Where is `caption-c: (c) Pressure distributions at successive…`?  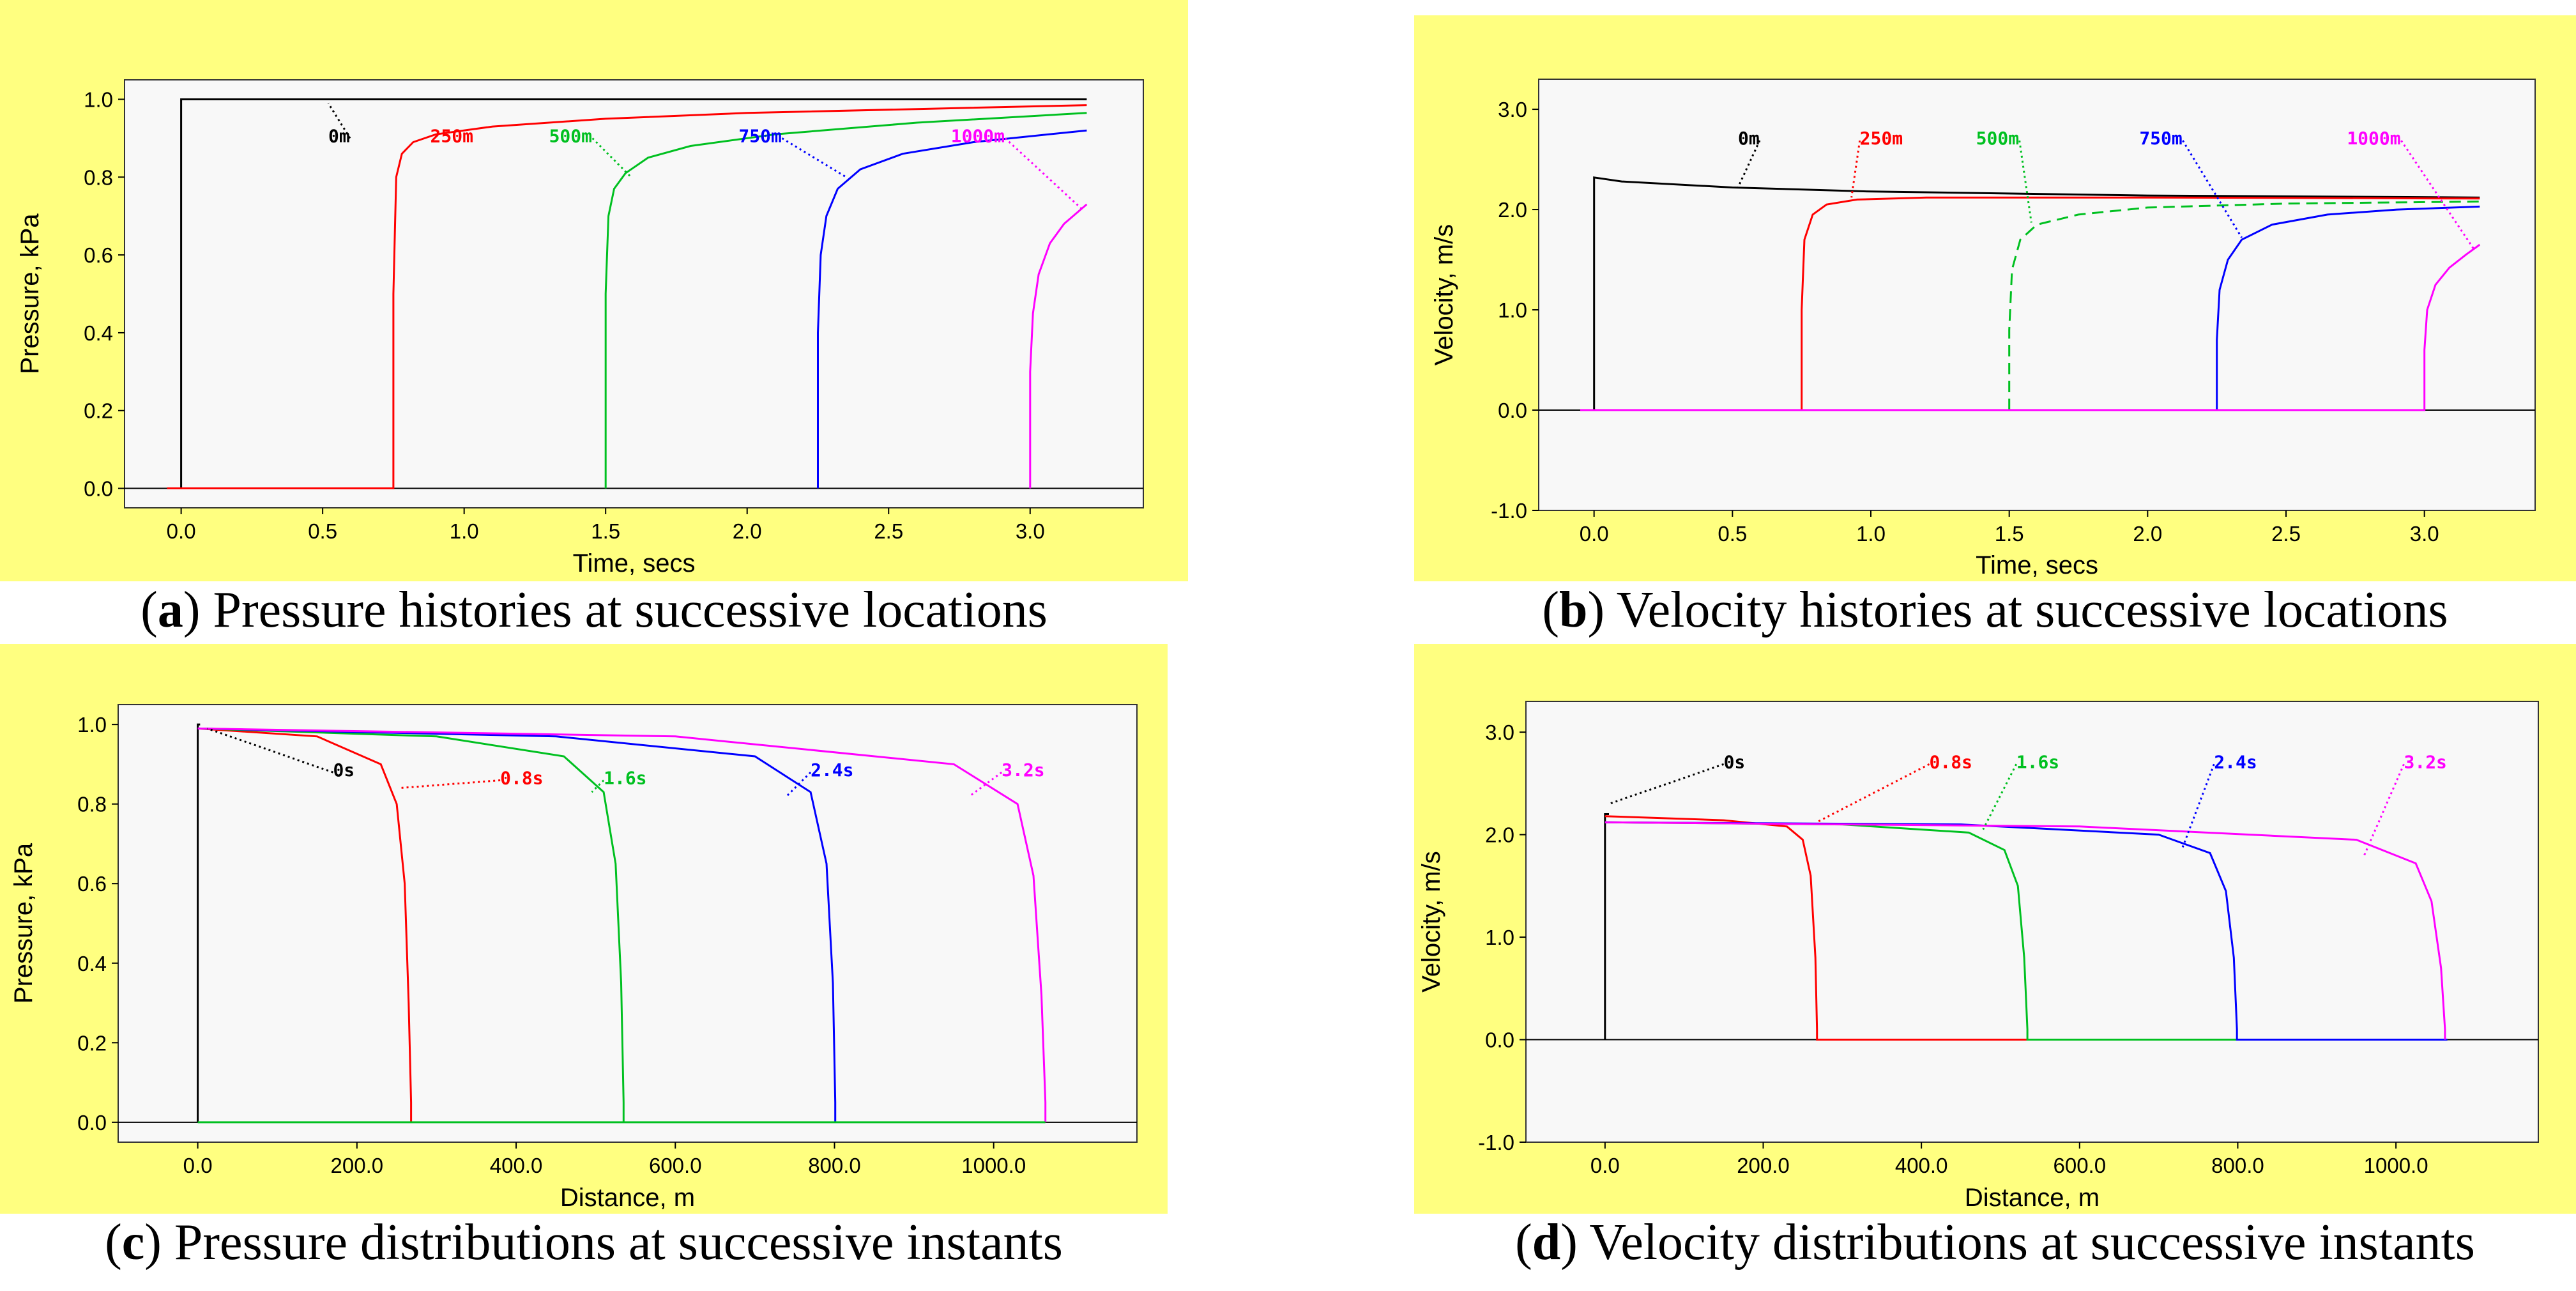 caption-c: (c) Pressure distributions at successive… is located at coordinates (584, 1242).